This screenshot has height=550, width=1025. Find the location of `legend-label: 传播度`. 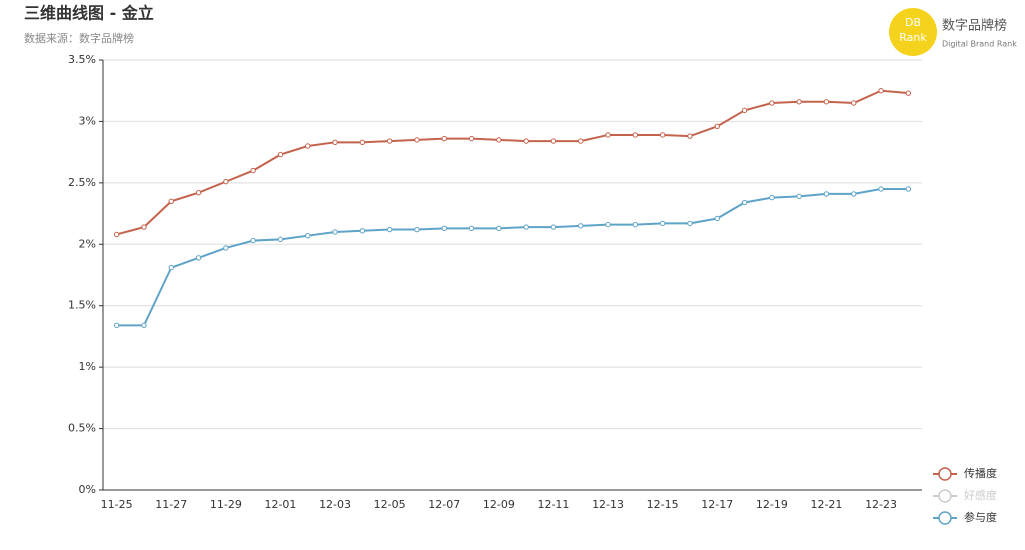

legend-label: 传播度 is located at coordinates (980, 473).